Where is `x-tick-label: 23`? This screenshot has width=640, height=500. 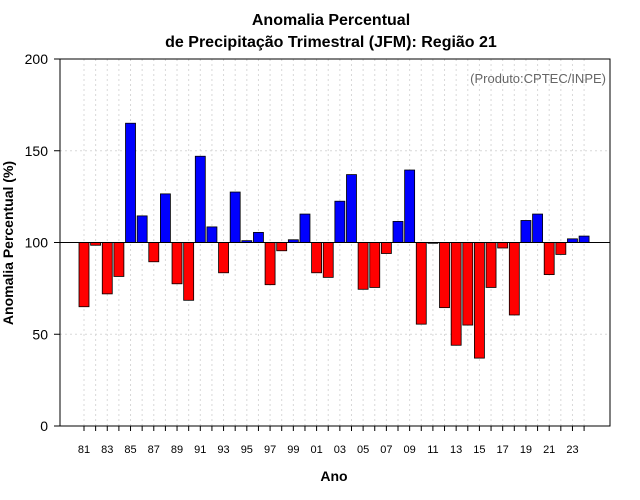
x-tick-label: 23 is located at coordinates (572, 450).